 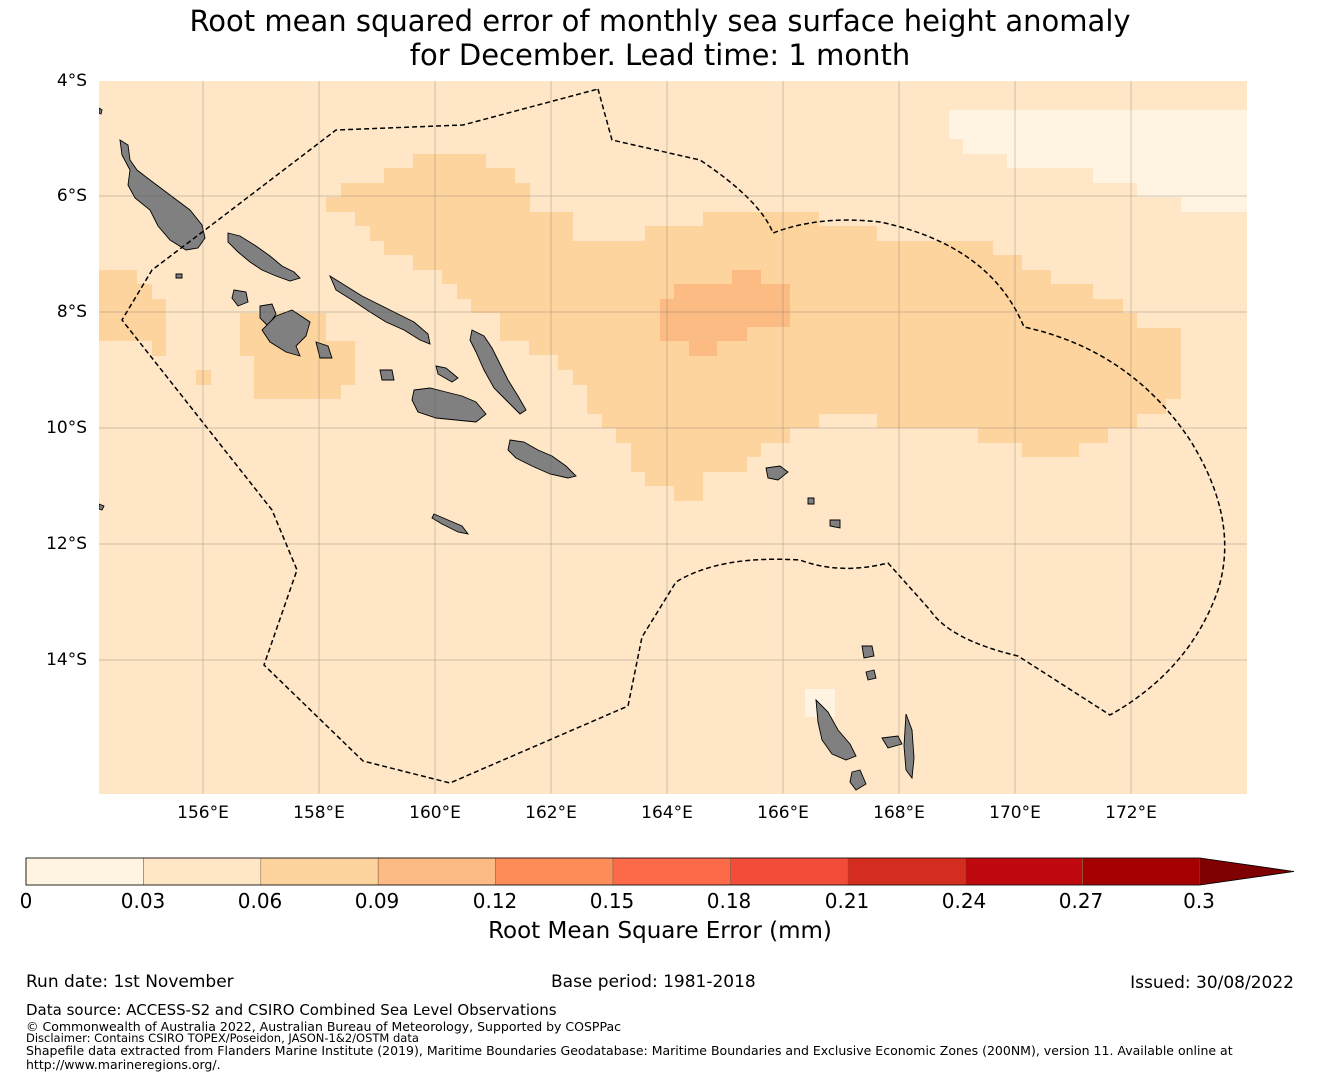 I want to click on lat-tick-label: 10°S, so click(x=66, y=428).